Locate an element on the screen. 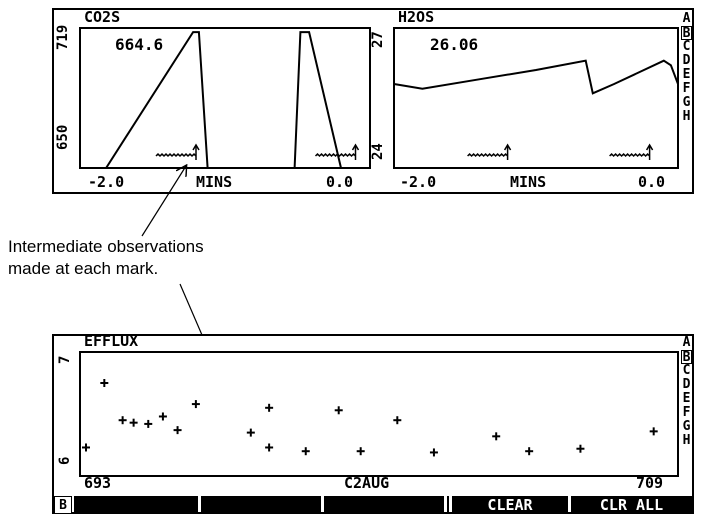  h2o-x-left: -2.0 is located at coordinates (418, 182).